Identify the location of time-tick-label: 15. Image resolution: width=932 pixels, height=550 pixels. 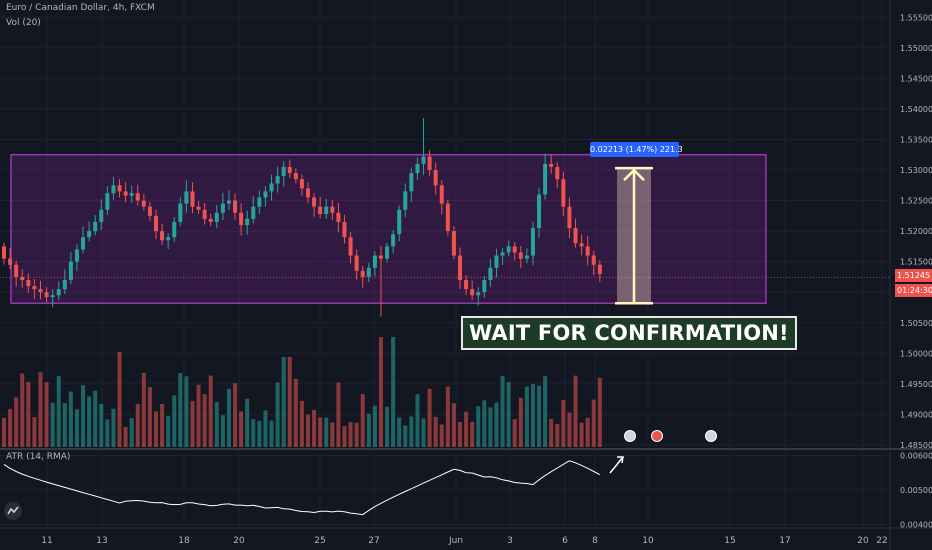
(729, 541).